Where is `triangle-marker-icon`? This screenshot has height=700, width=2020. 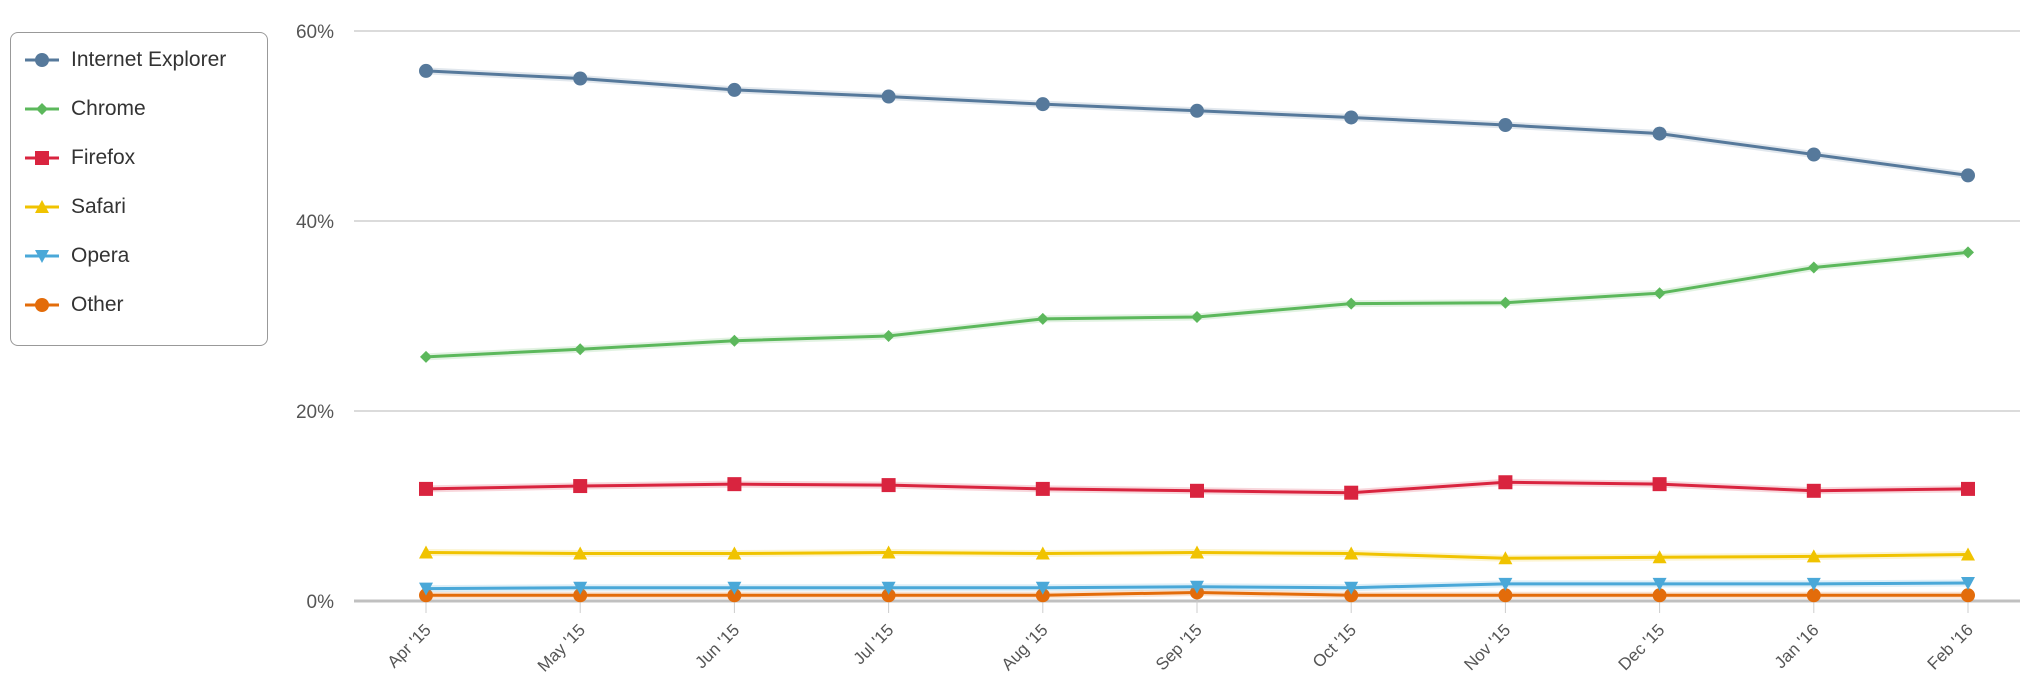
triangle-marker-icon is located at coordinates (42, 206).